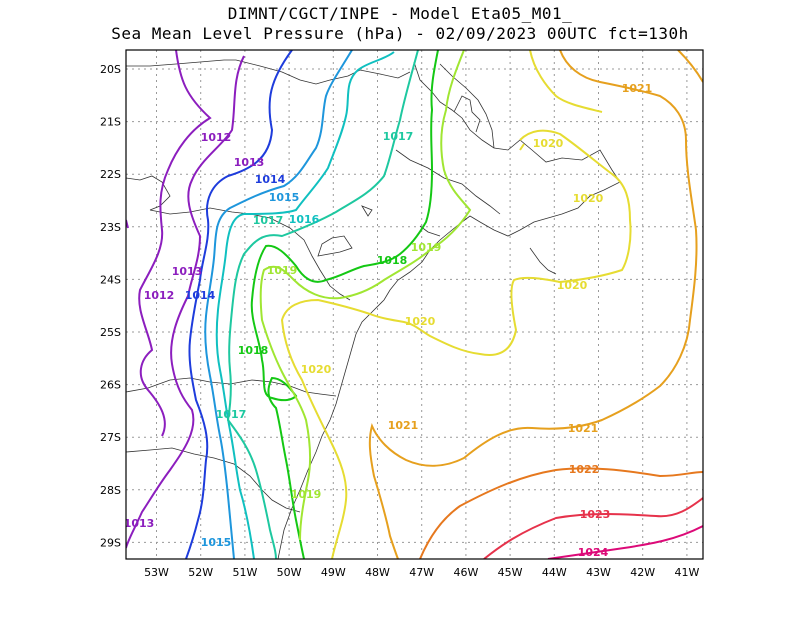  What do you see at coordinates (200, 572) in the screenshot?
I see `longitude-tick-label: 52W` at bounding box center [200, 572].